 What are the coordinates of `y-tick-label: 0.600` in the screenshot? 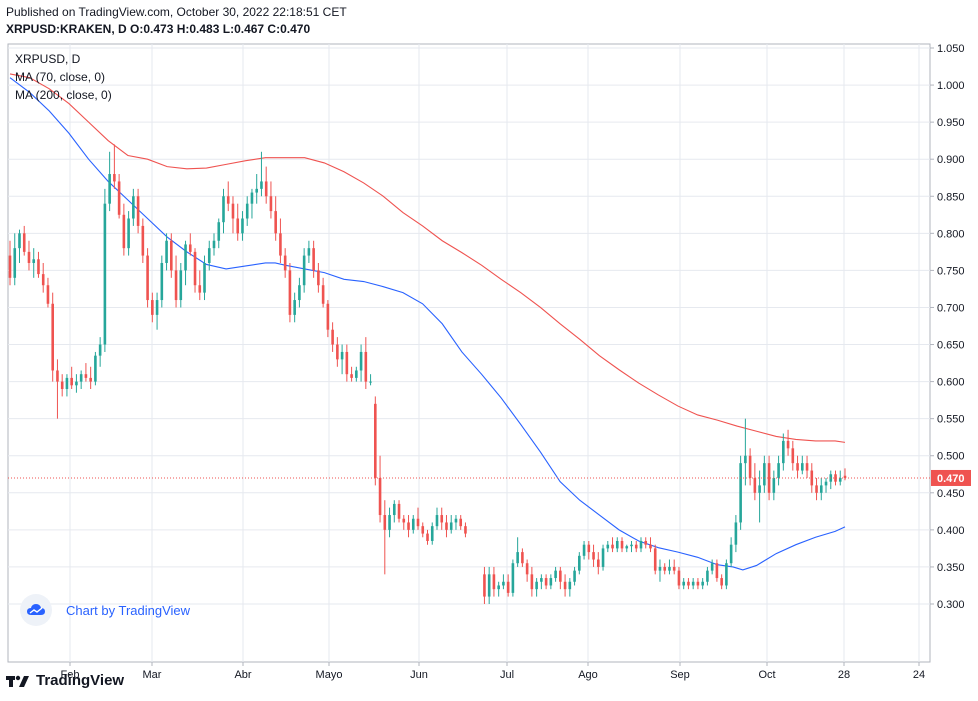 It's located at (951, 383).